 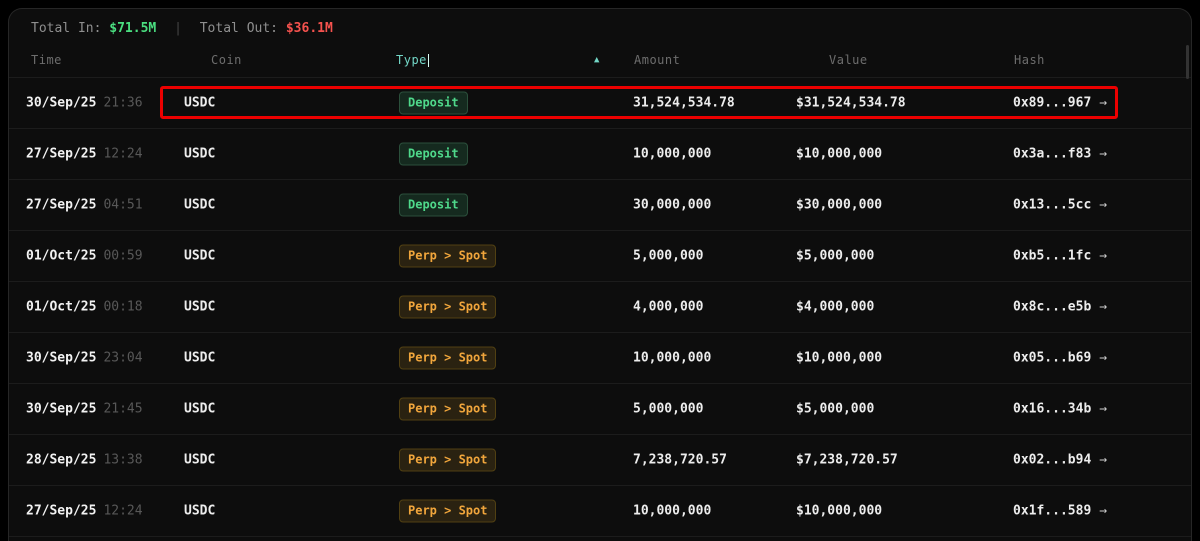 What do you see at coordinates (835, 307) in the screenshot?
I see `value-cell: $4,000,000` at bounding box center [835, 307].